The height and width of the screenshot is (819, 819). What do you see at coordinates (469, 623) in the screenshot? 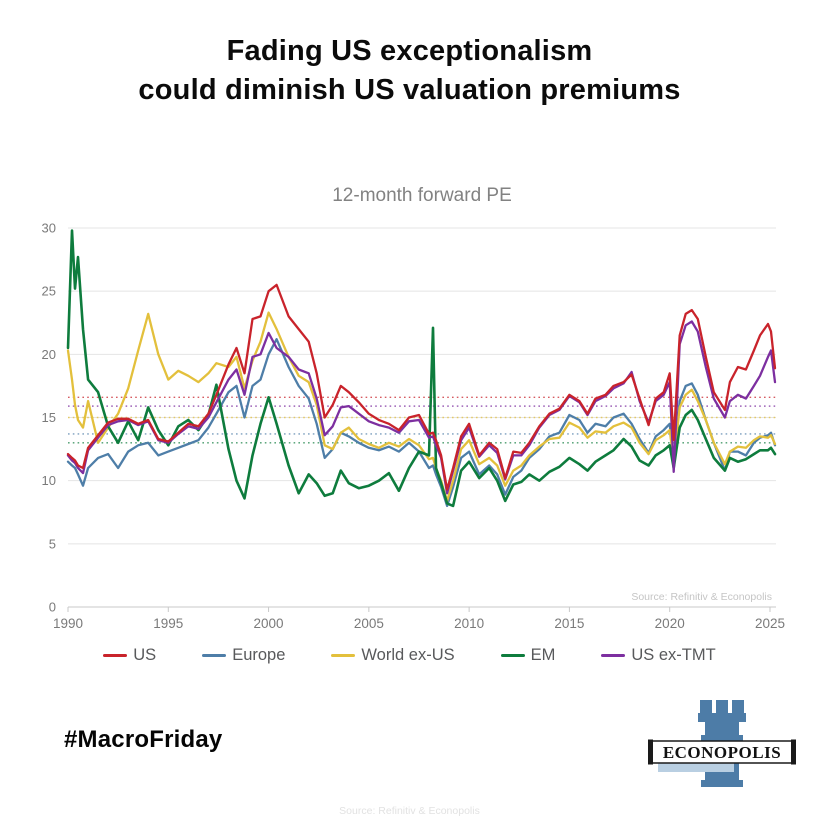
I see `x-tick-label-2010: 2010` at bounding box center [469, 623].